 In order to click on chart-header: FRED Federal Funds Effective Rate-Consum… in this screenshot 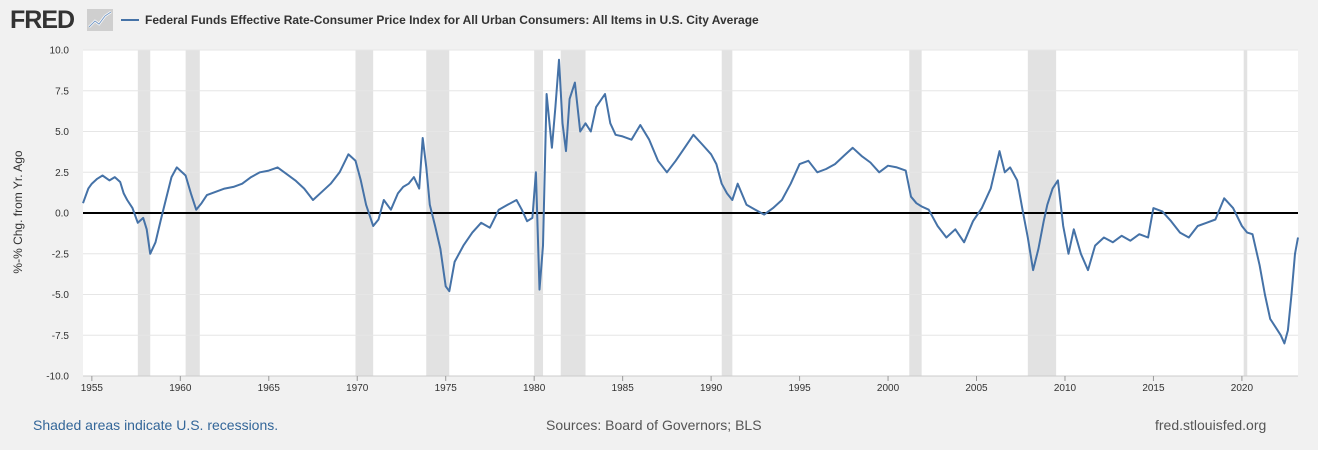, I will do `click(659, 20)`.